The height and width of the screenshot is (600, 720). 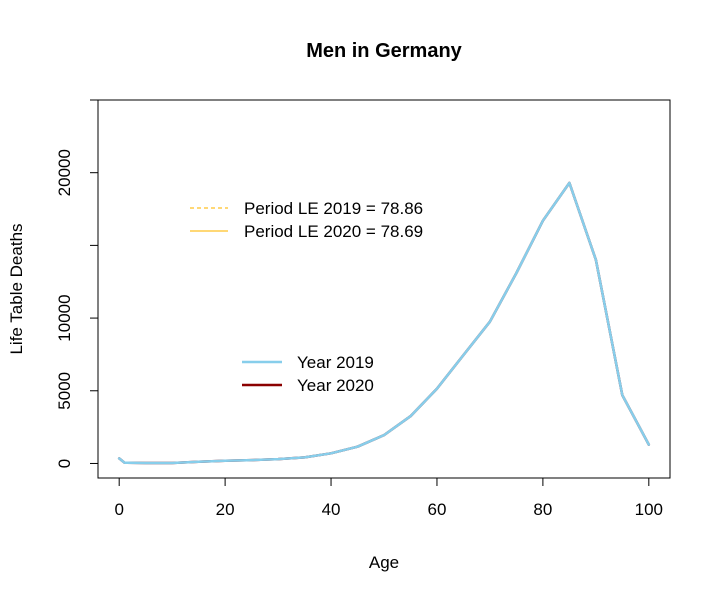 I want to click on x-tick-label: 20, so click(x=225, y=509).